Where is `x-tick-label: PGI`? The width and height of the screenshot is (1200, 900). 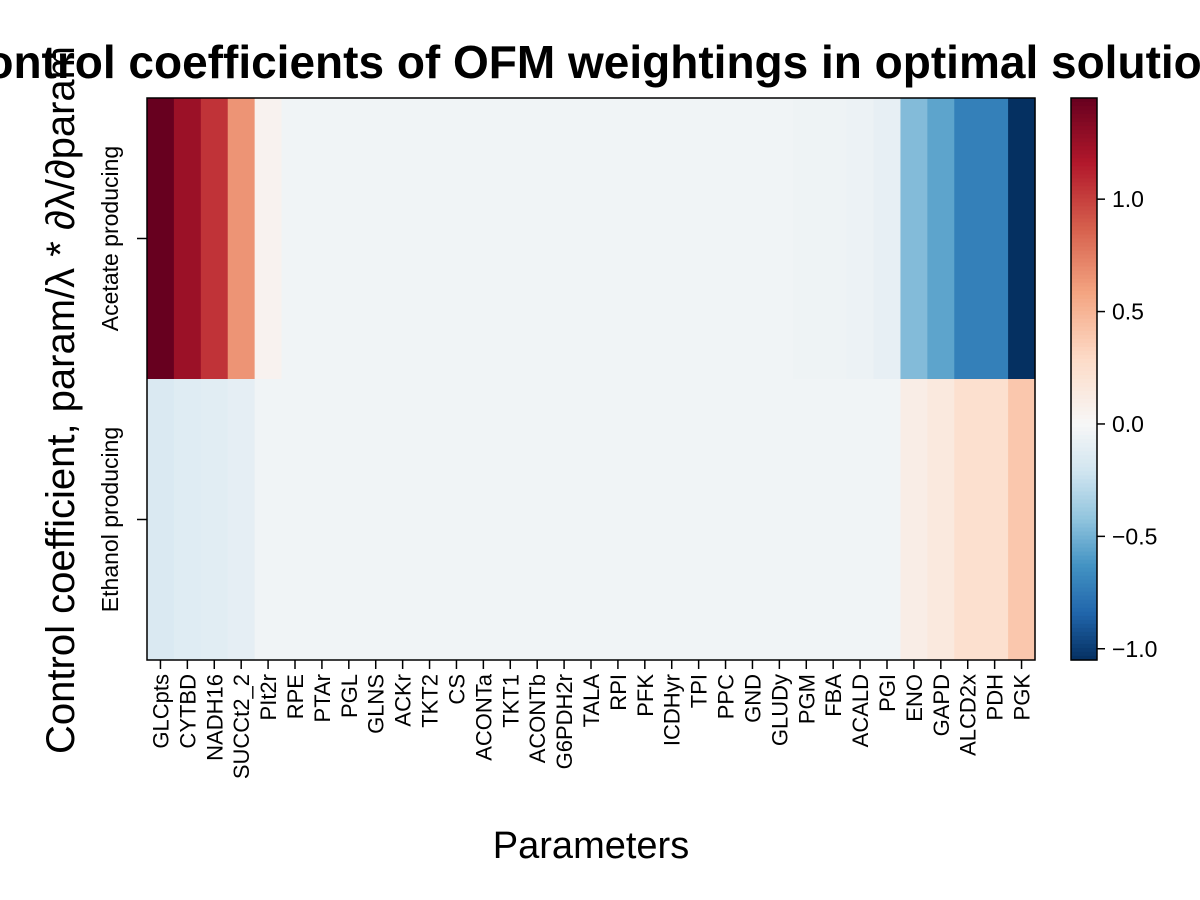
x-tick-label: PGI is located at coordinates (887, 693).